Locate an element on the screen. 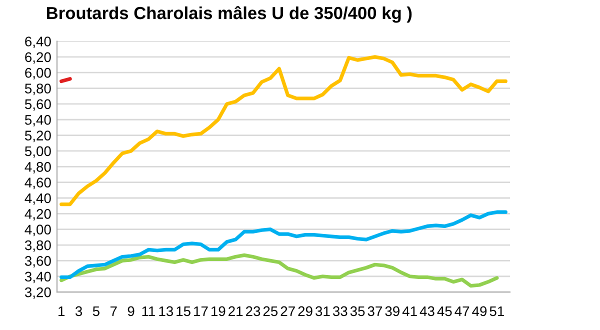 This screenshot has height=330, width=600. y-tick-label: 3,80 is located at coordinates (37, 246).